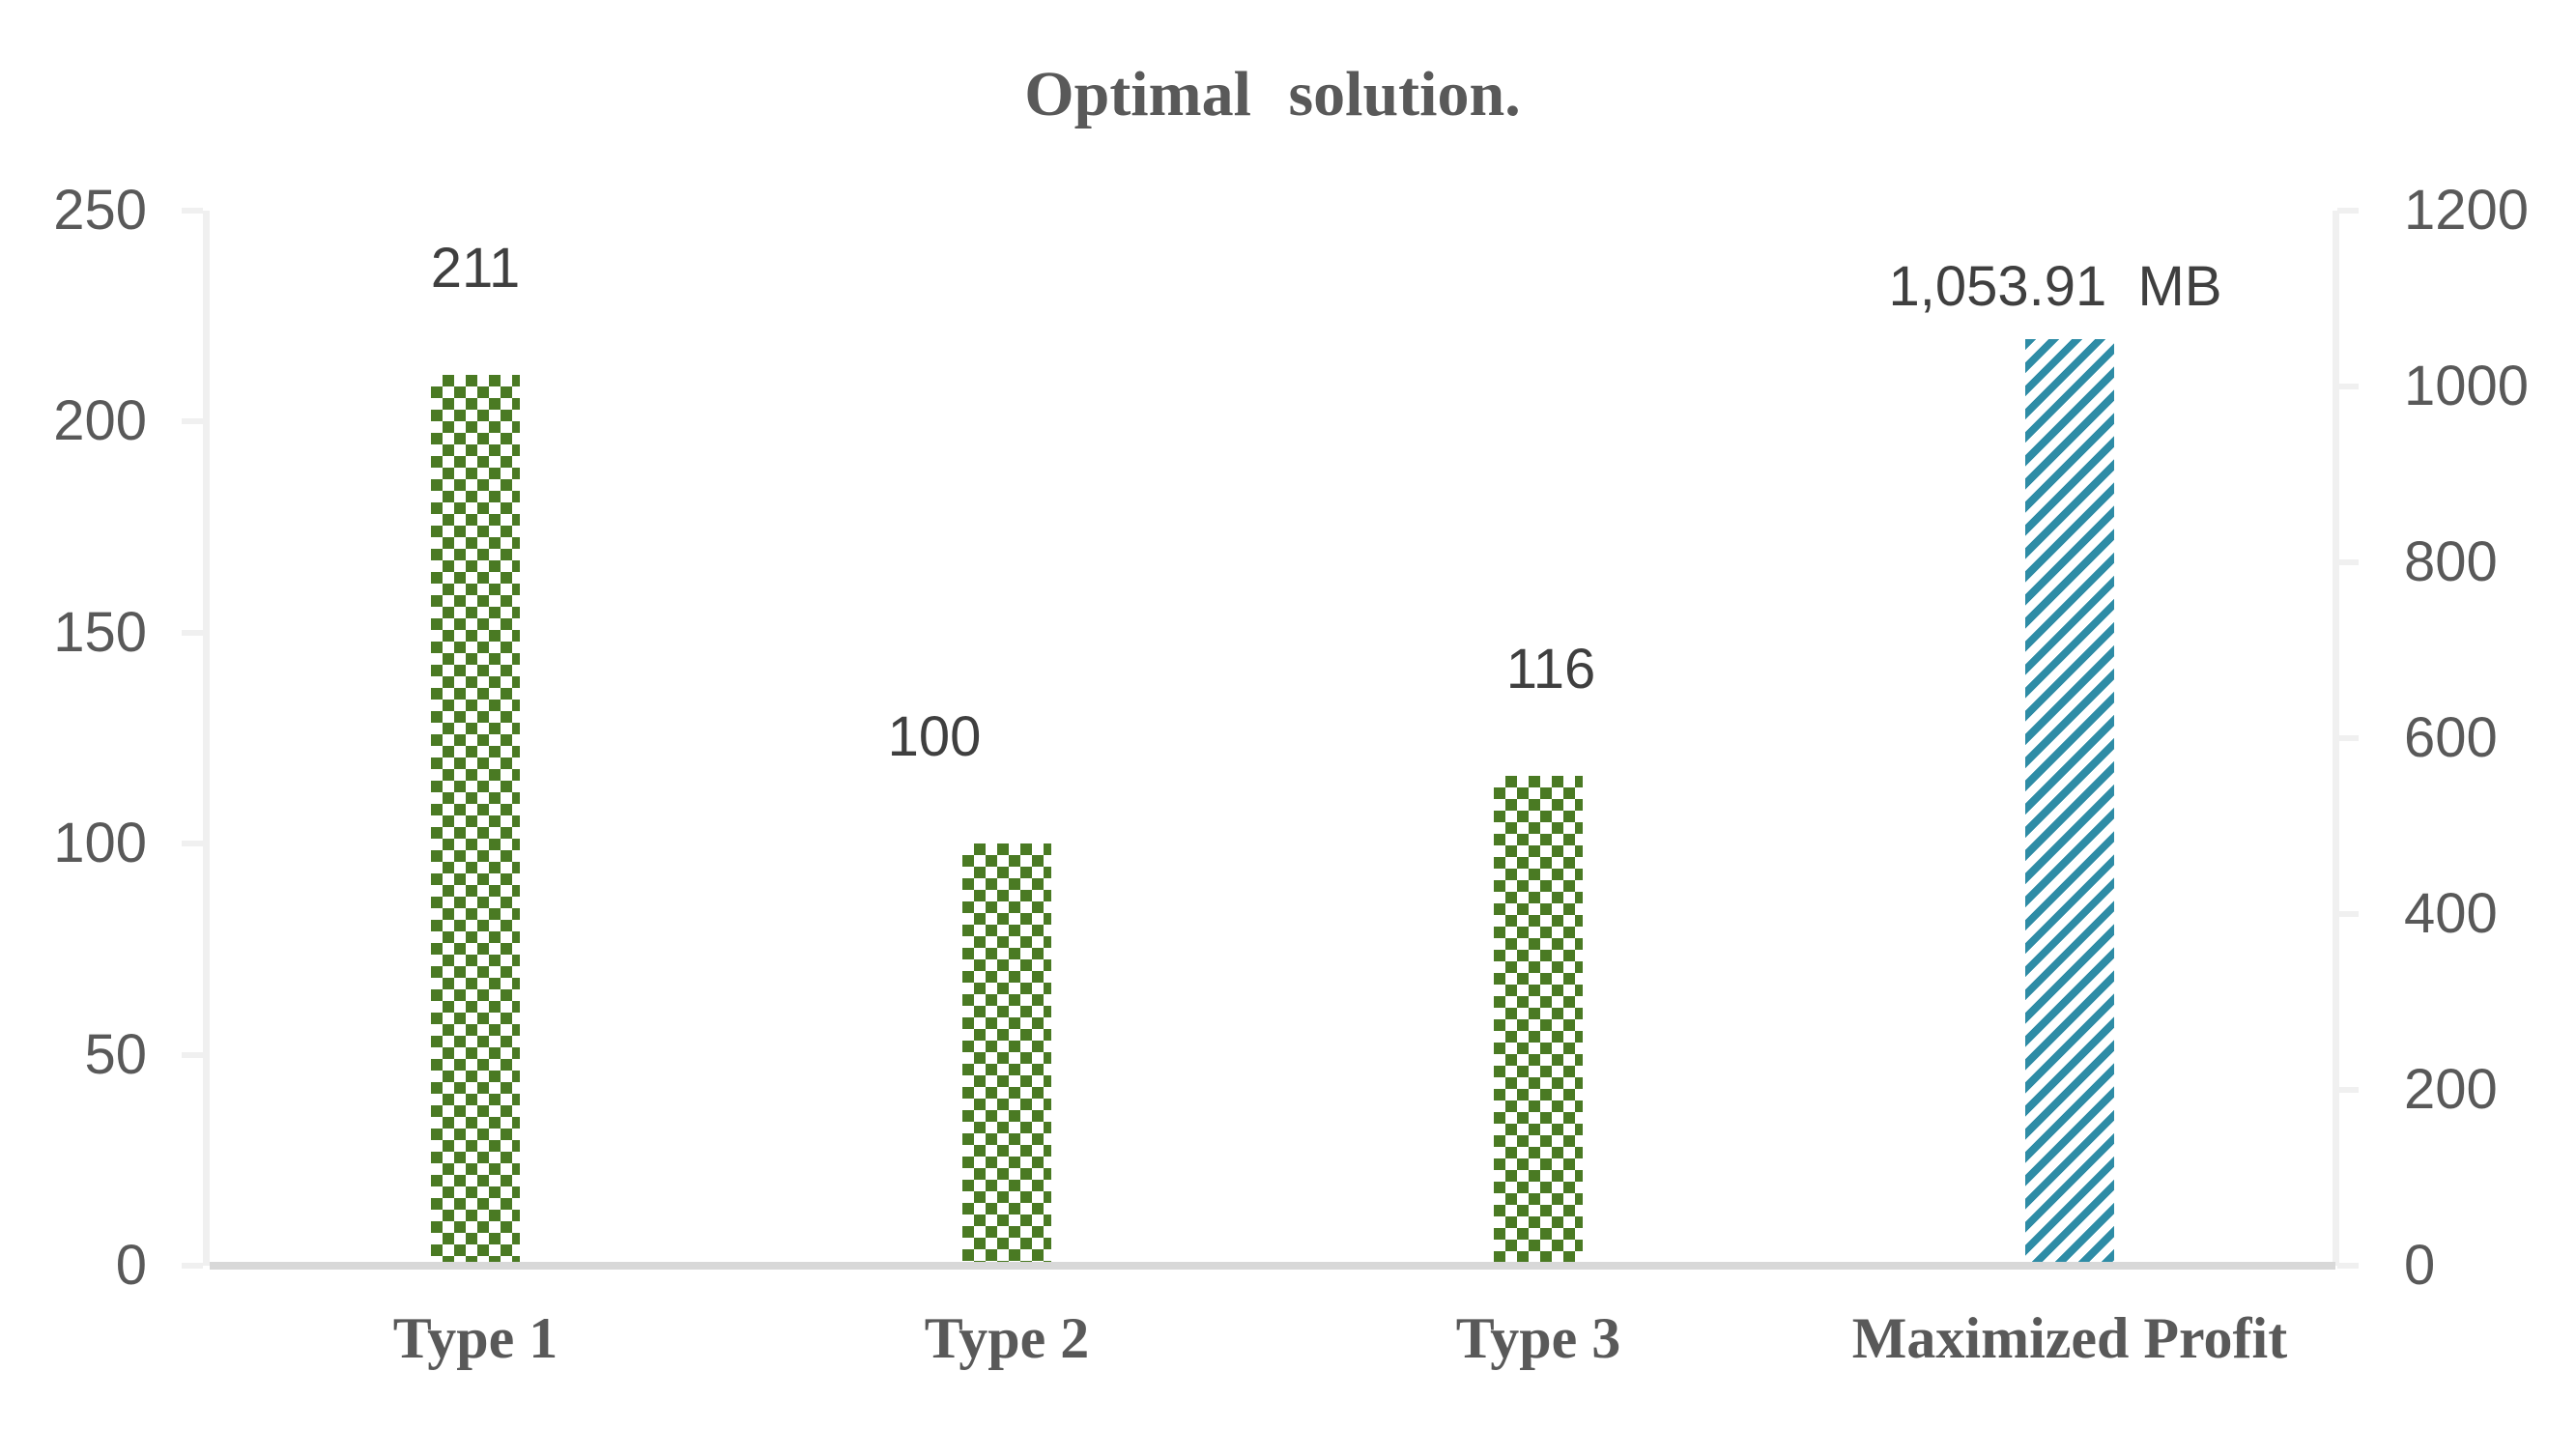 The height and width of the screenshot is (1429, 2576). I want to click on right-axis-tick-label: 200, so click(2451, 1089).